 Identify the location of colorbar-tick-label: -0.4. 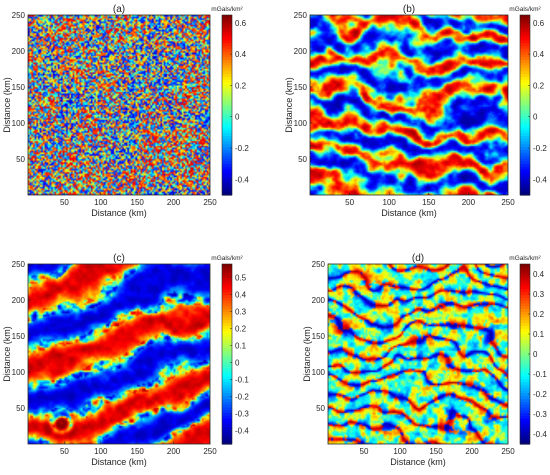
(540, 179).